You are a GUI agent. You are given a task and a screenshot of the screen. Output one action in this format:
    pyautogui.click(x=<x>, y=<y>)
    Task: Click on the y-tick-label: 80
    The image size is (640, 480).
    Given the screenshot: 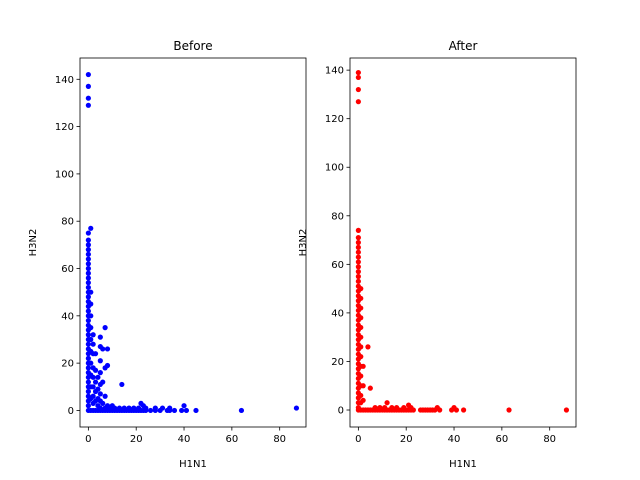 What is the action you would take?
    pyautogui.click(x=337, y=216)
    